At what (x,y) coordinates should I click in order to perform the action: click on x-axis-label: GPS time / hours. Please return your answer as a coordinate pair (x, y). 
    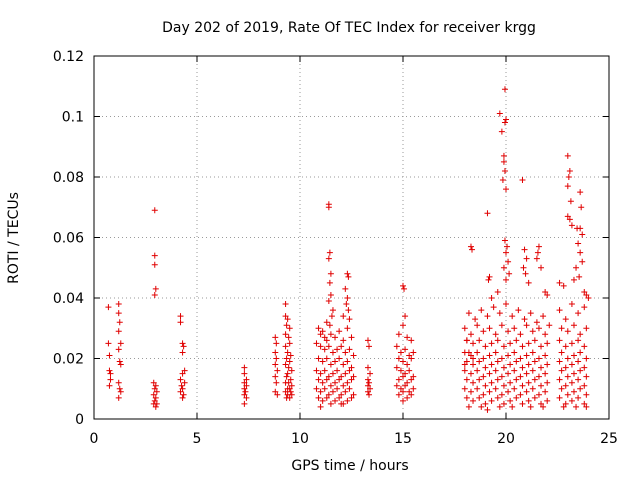
    Looking at the image, I should click on (349, 466).